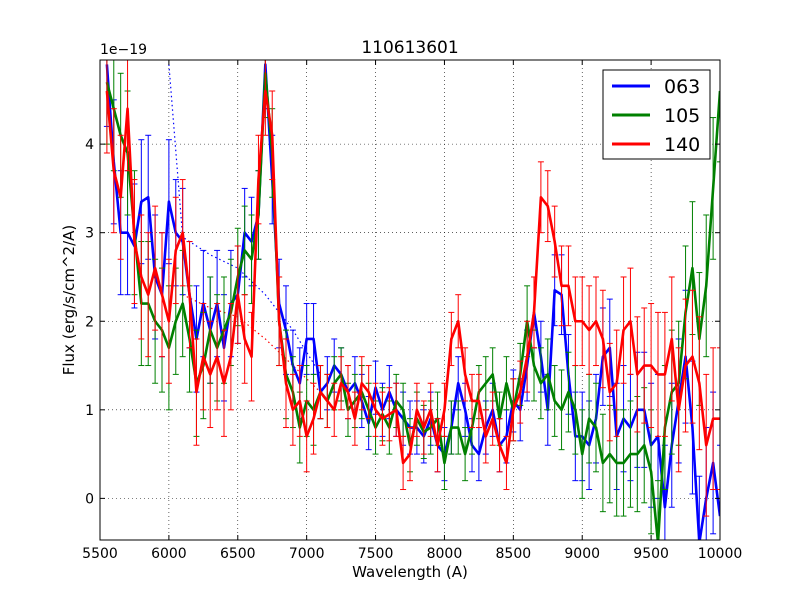  What do you see at coordinates (89, 322) in the screenshot?
I see `y-tick-label: 2` at bounding box center [89, 322].